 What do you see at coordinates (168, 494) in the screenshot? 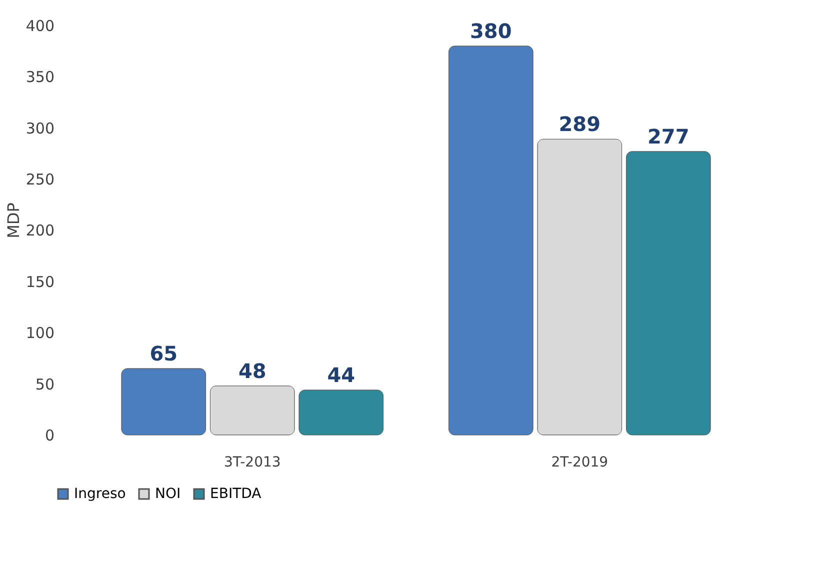
I see `legend-label: NOI` at bounding box center [168, 494].